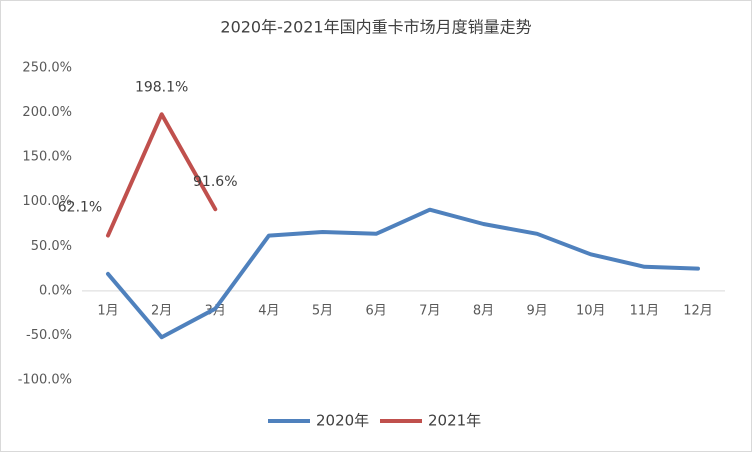 This screenshot has height=452, width=752. Describe the element at coordinates (591, 310) in the screenshot. I see `x-tick-label: 10月` at that location.